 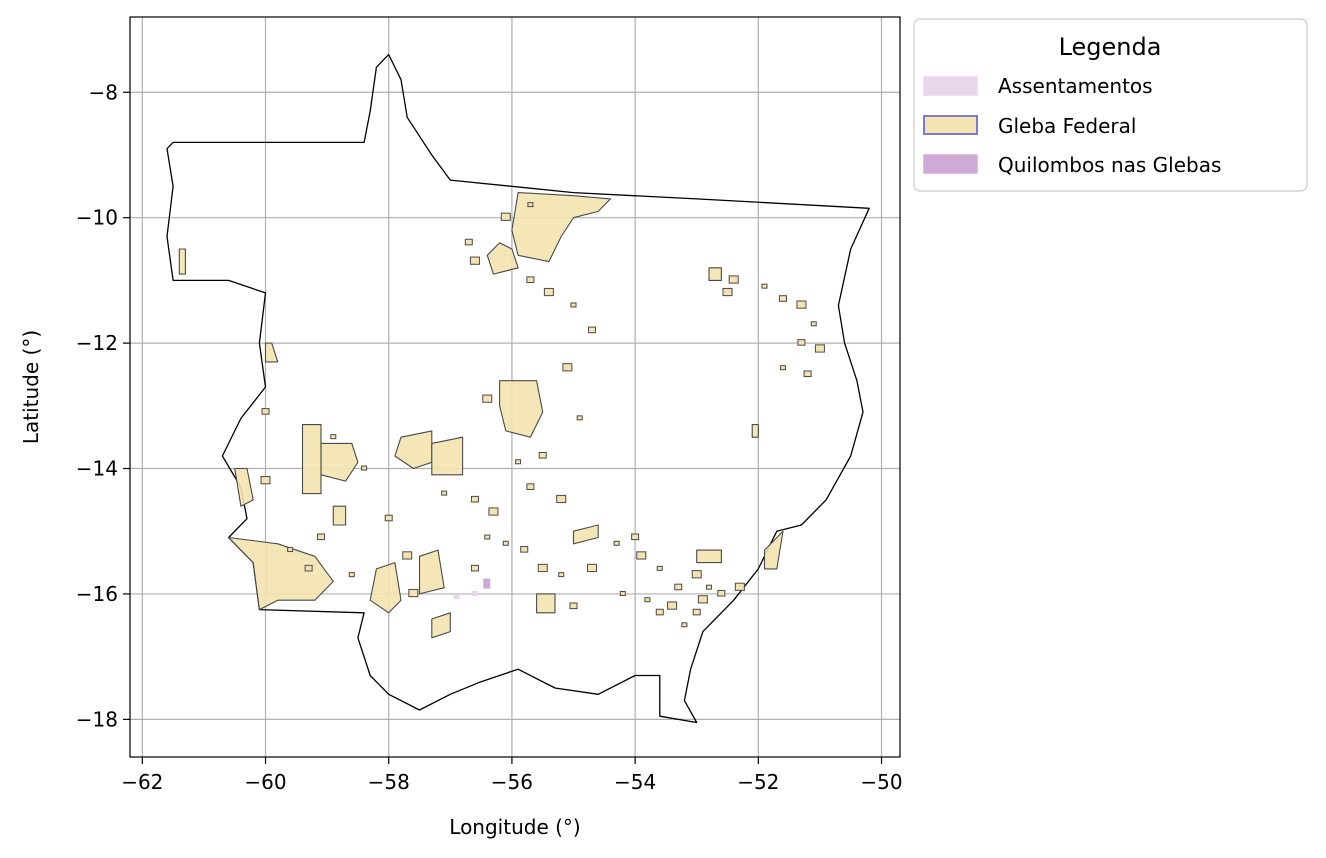 What do you see at coordinates (97, 218) in the screenshot?
I see `y-tick-label: −10` at bounding box center [97, 218].